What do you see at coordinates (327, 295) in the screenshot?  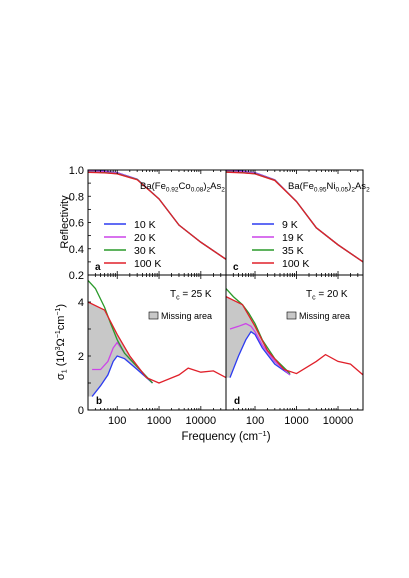 I see `tc-label-d: Tc = 20 K` at bounding box center [327, 295].